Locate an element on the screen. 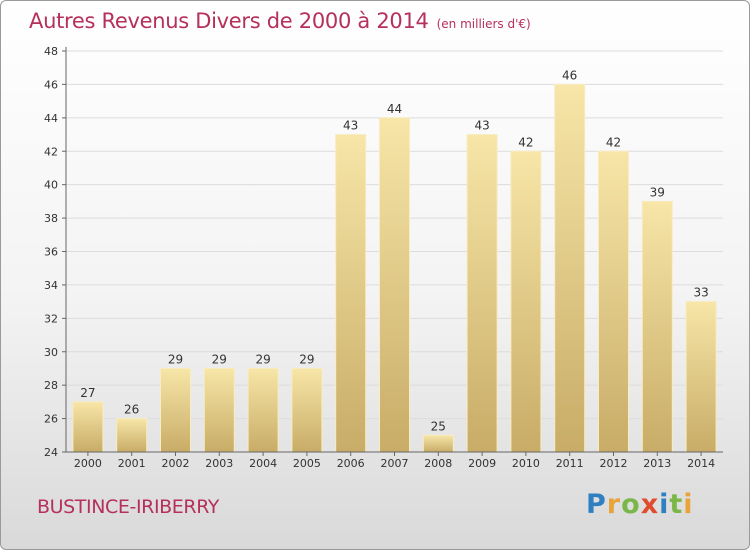 This screenshot has width=750, height=550. bar-2005 is located at coordinates (307, 410).